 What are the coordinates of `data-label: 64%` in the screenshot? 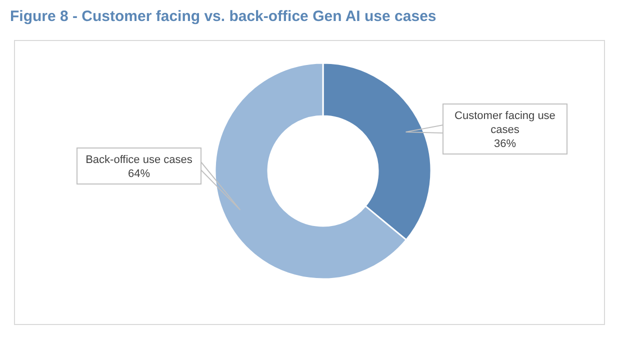 It's located at (139, 174).